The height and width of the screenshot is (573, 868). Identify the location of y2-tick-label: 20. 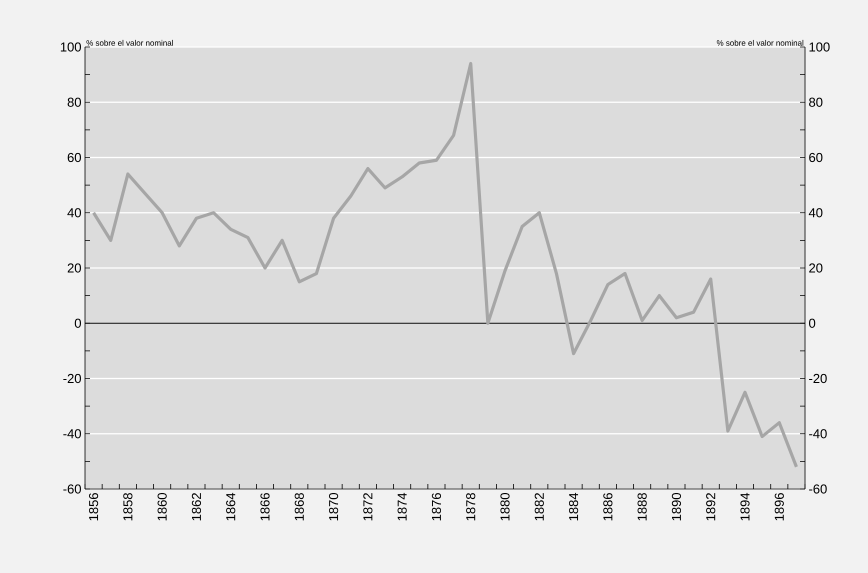
(815, 268).